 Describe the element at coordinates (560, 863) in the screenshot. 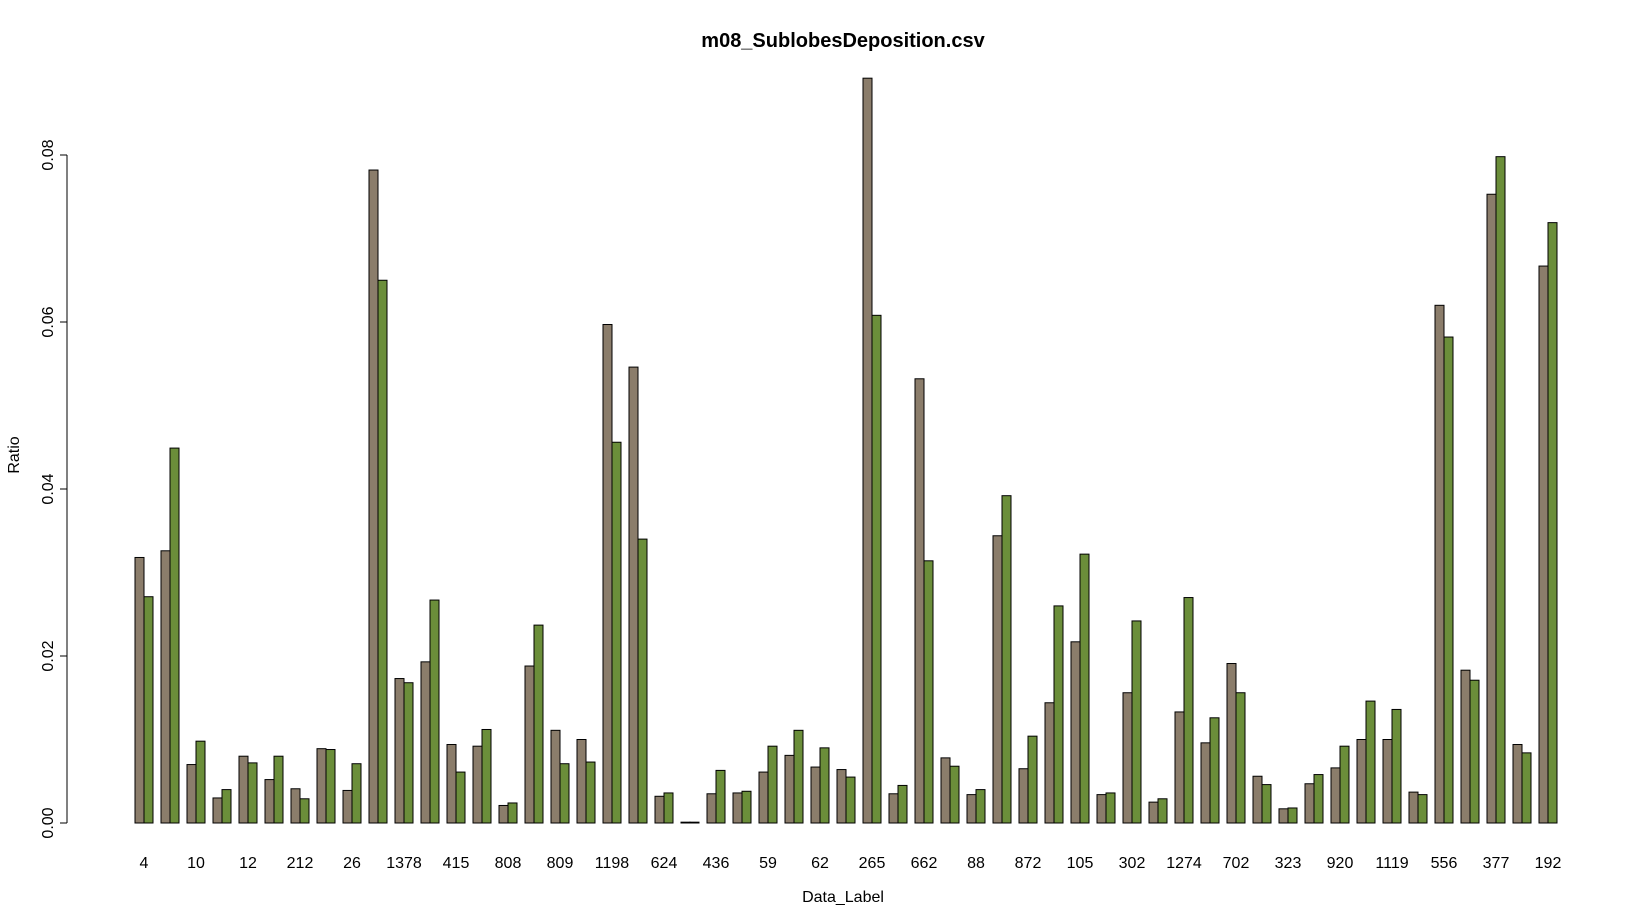

I see `x-tick-label: 809` at that location.